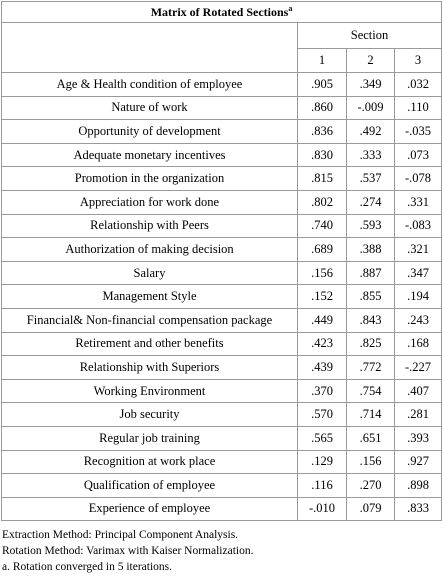 This screenshot has height=579, width=443. What do you see at coordinates (149, 414) in the screenshot?
I see `row-label: Job security` at bounding box center [149, 414].